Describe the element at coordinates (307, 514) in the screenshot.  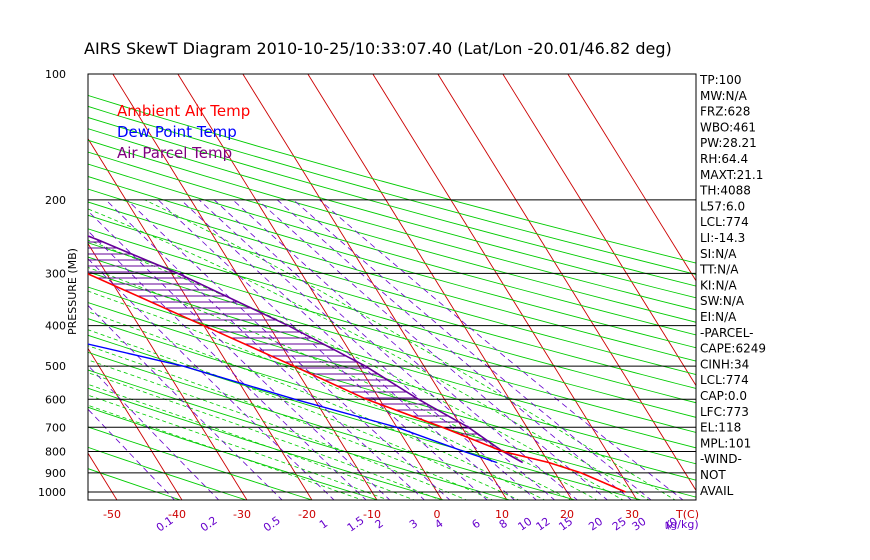
I see `bottom-temperature-tick: -20` at that location.